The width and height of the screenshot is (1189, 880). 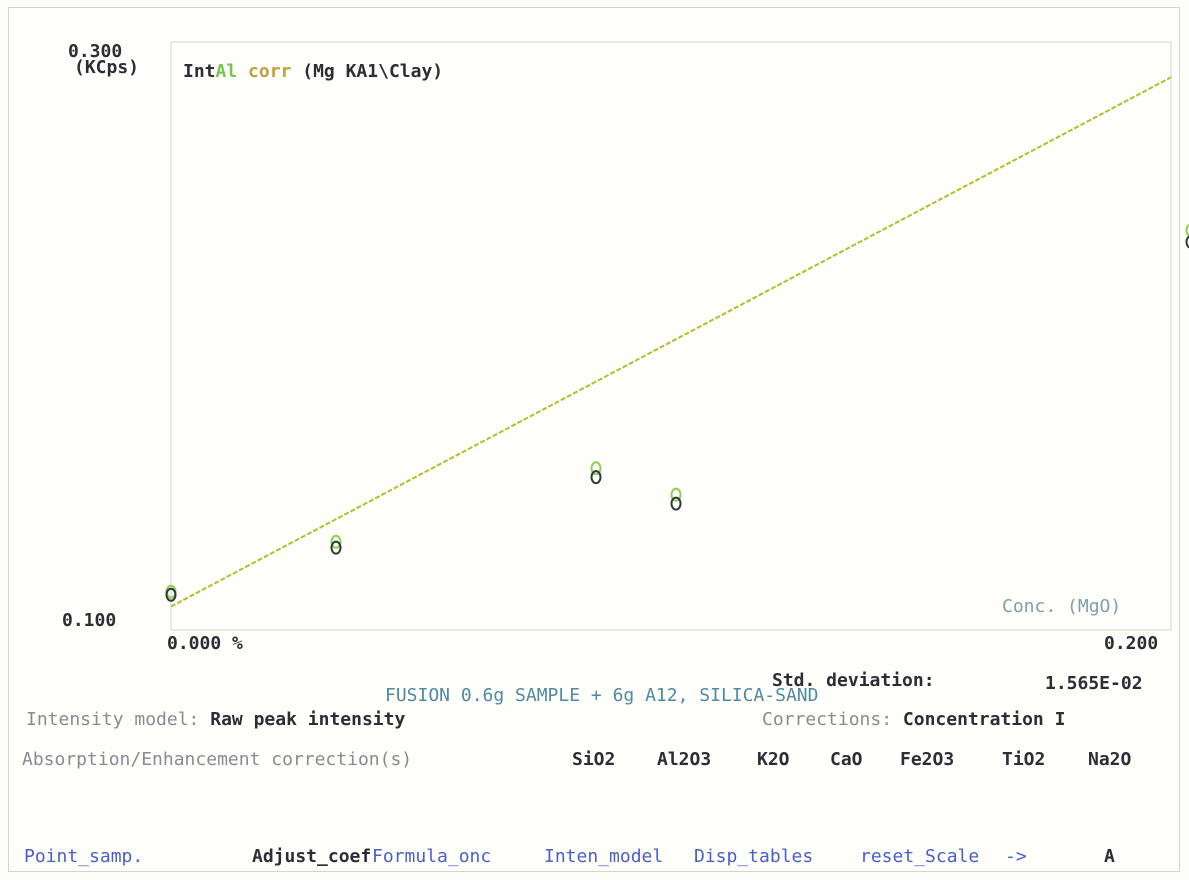 What do you see at coordinates (432, 856) in the screenshot?
I see `menu-formula-onc: Formula_onc` at bounding box center [432, 856].